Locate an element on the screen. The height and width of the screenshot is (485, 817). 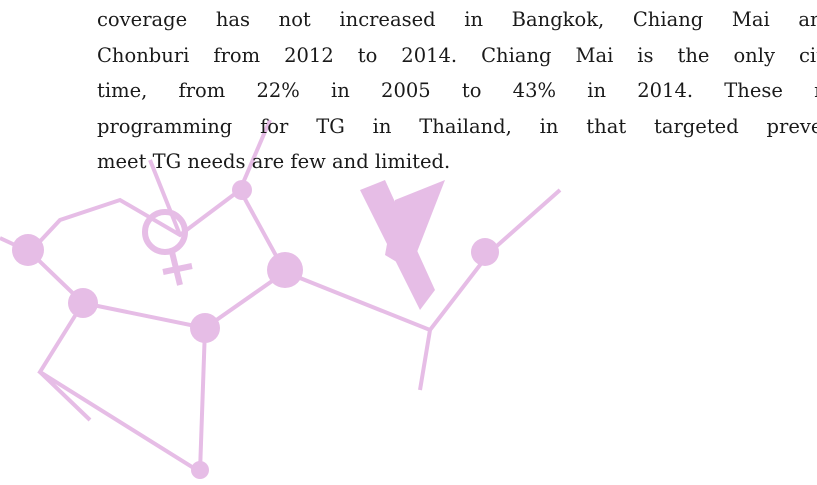
ribbon is located at coordinates (402, 245).